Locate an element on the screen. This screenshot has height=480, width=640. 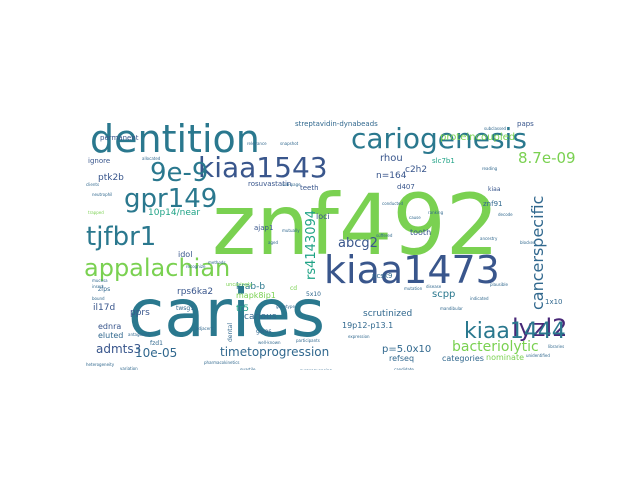
cloud-word: pprs is located at coordinates (140, 313).